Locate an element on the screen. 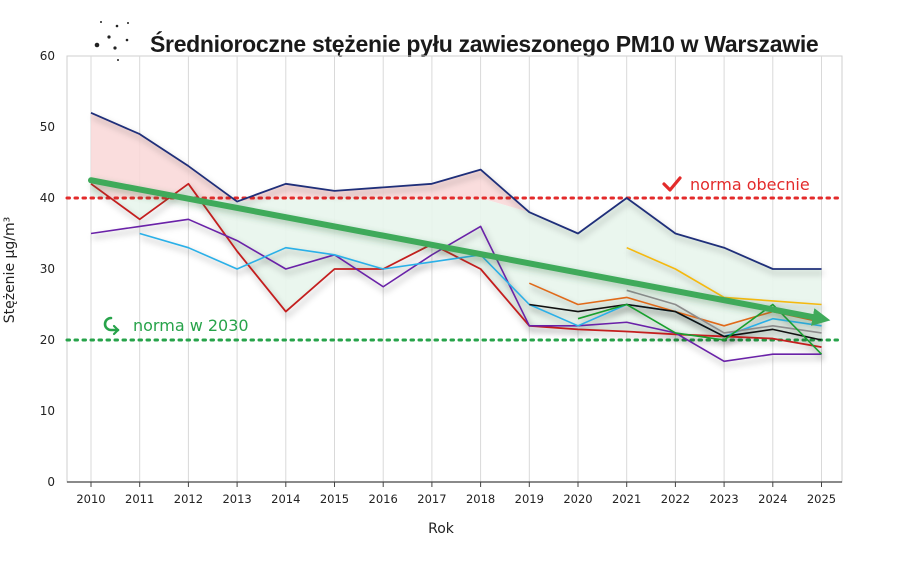  y-tick-label: 30 is located at coordinates (47, 269).